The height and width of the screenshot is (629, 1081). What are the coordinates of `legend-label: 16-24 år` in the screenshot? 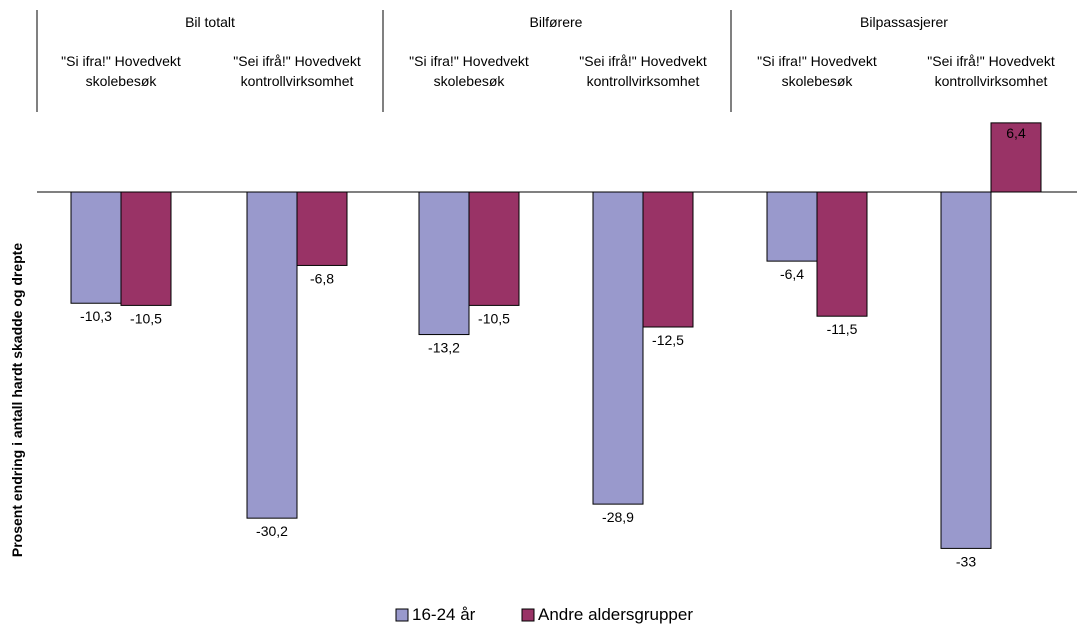 It's located at (444, 614).